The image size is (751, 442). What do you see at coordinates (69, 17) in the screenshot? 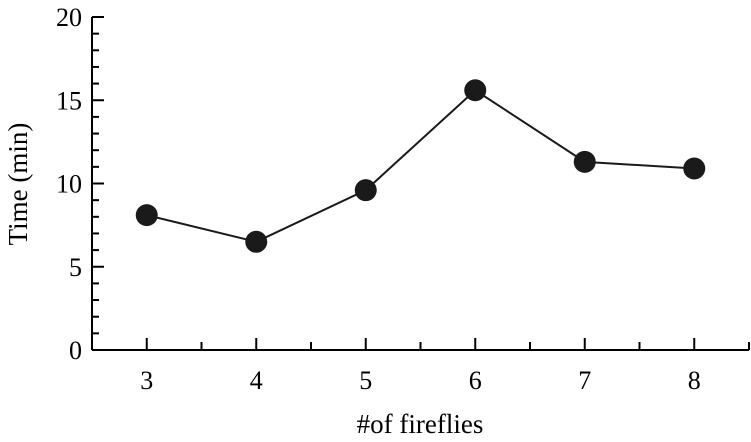
I see `y-tick-label: 20` at bounding box center [69, 17].